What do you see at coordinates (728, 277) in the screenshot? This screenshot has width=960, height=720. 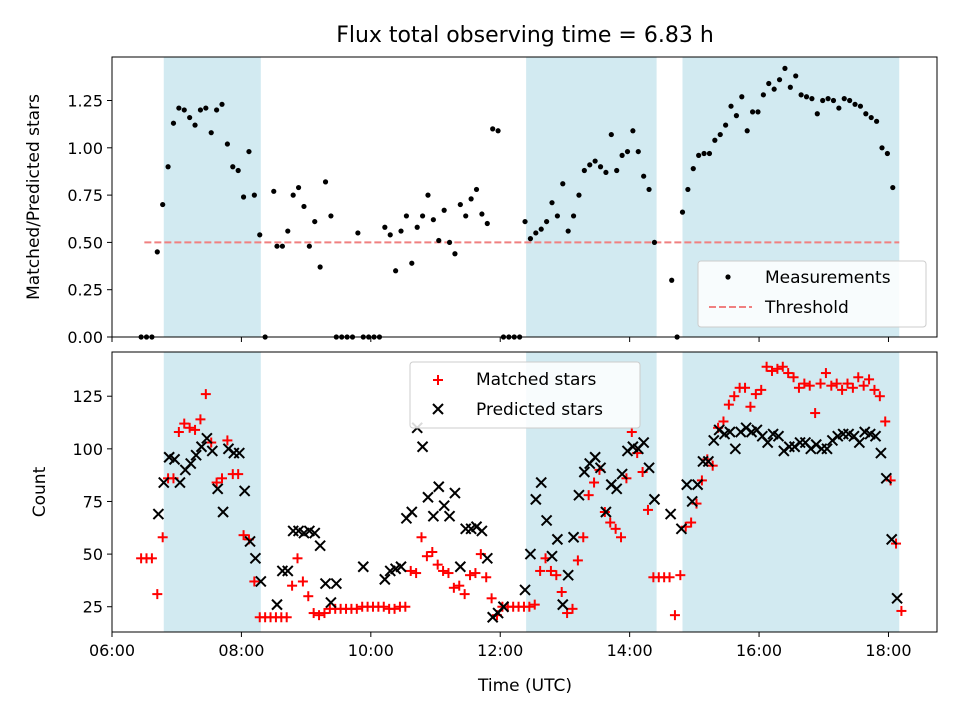 I see `measurements-legend-marker` at bounding box center [728, 277].